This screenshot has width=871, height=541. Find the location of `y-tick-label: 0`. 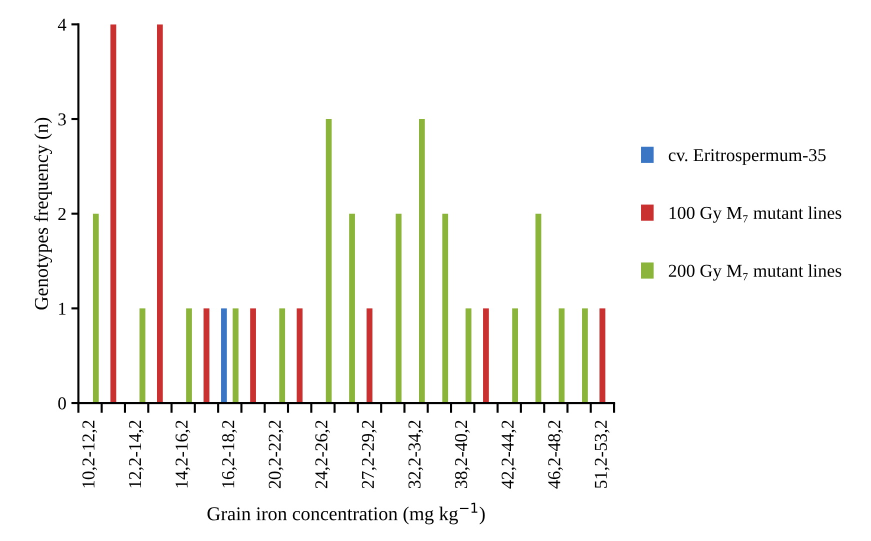

y-tick-label: 0 is located at coordinates (62, 403).